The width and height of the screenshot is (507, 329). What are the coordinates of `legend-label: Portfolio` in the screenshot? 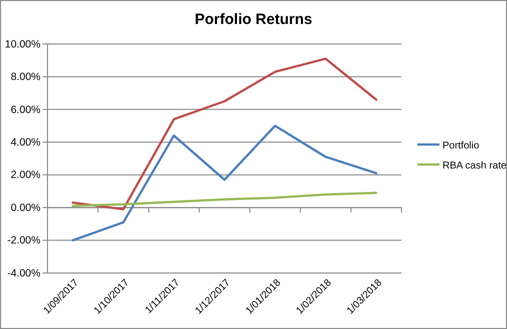 It's located at (461, 146).